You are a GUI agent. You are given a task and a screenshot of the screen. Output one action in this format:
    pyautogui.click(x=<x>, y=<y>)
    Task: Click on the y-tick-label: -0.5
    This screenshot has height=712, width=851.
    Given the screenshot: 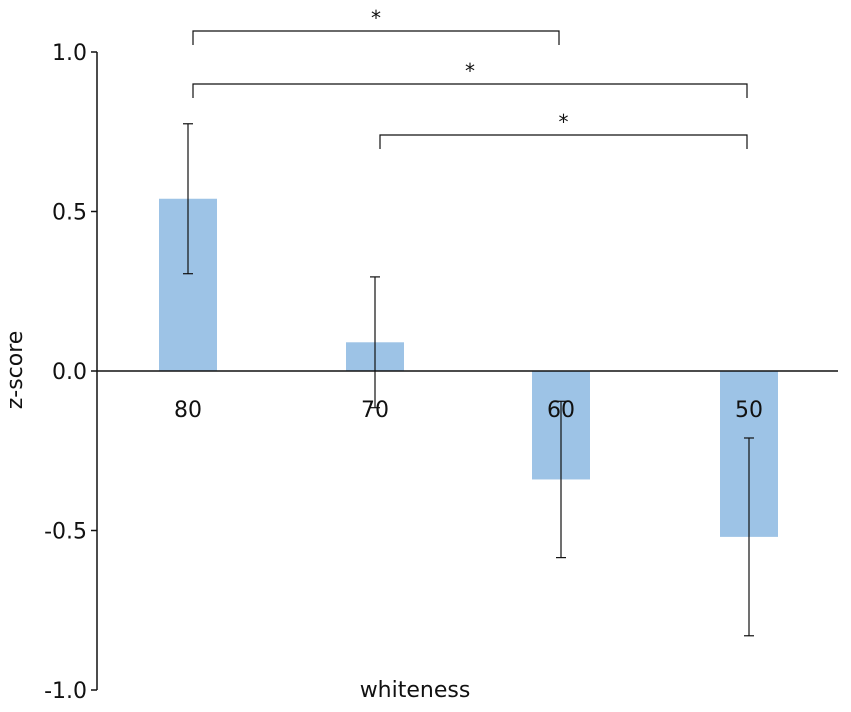 What is the action you would take?
    pyautogui.click(x=65, y=532)
    